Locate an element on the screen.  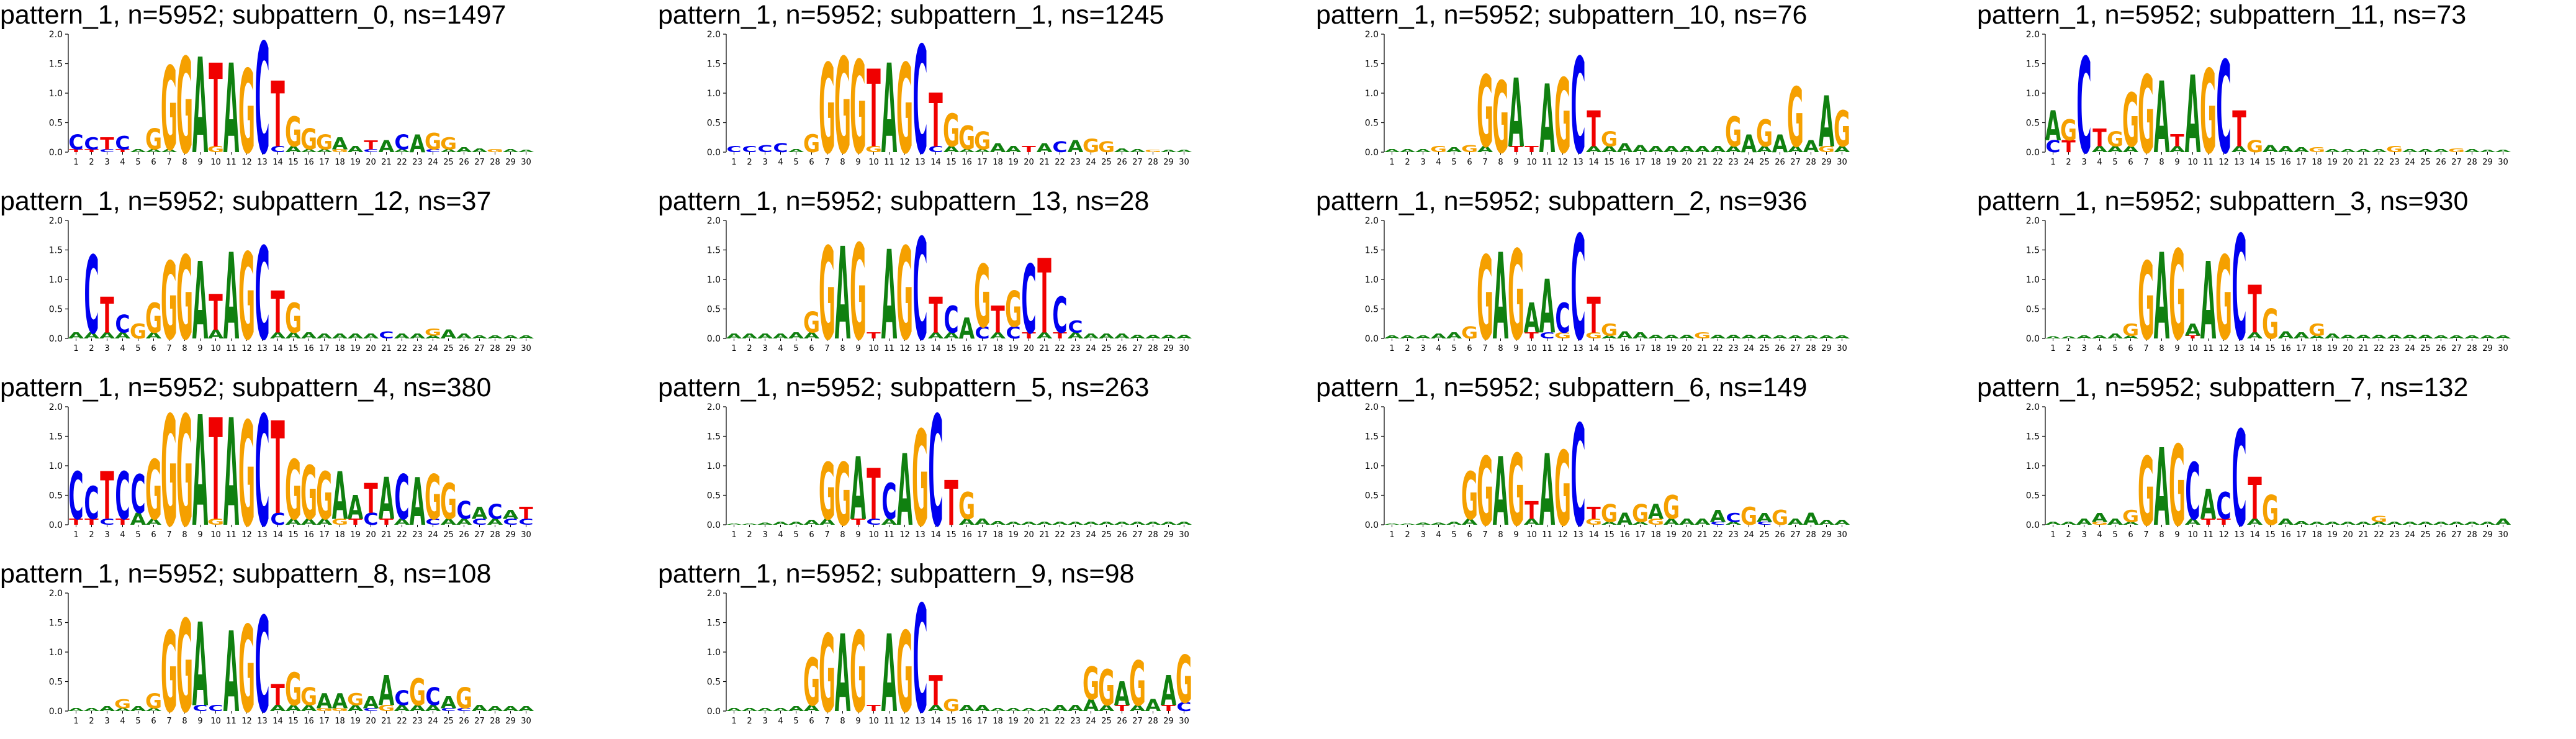
x-tick-label: 16 is located at coordinates (309, 535).